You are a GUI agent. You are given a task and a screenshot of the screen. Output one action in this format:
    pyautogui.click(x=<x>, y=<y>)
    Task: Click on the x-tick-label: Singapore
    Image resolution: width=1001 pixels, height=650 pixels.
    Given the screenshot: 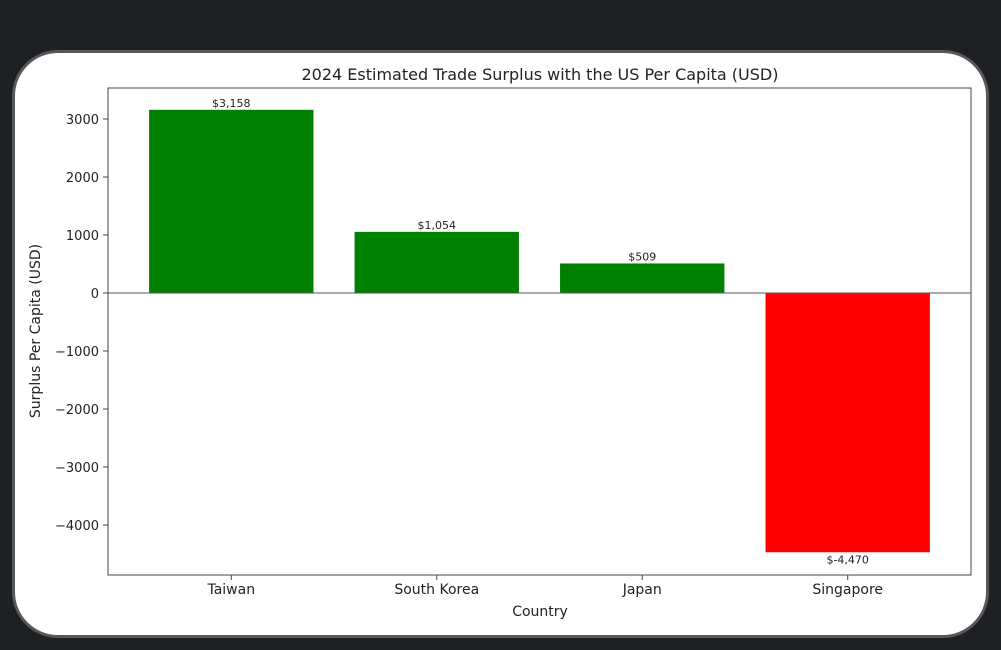 What is the action you would take?
    pyautogui.click(x=847, y=590)
    